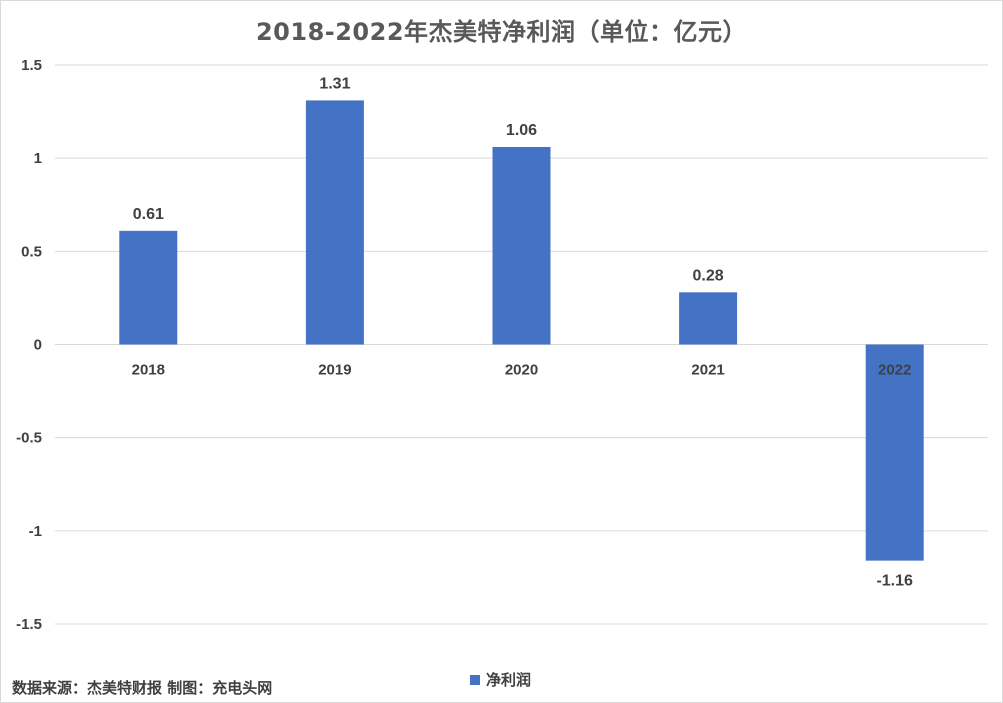 The image size is (1003, 703). What do you see at coordinates (29, 438) in the screenshot?
I see `y-tick-label: -0.5` at bounding box center [29, 438].